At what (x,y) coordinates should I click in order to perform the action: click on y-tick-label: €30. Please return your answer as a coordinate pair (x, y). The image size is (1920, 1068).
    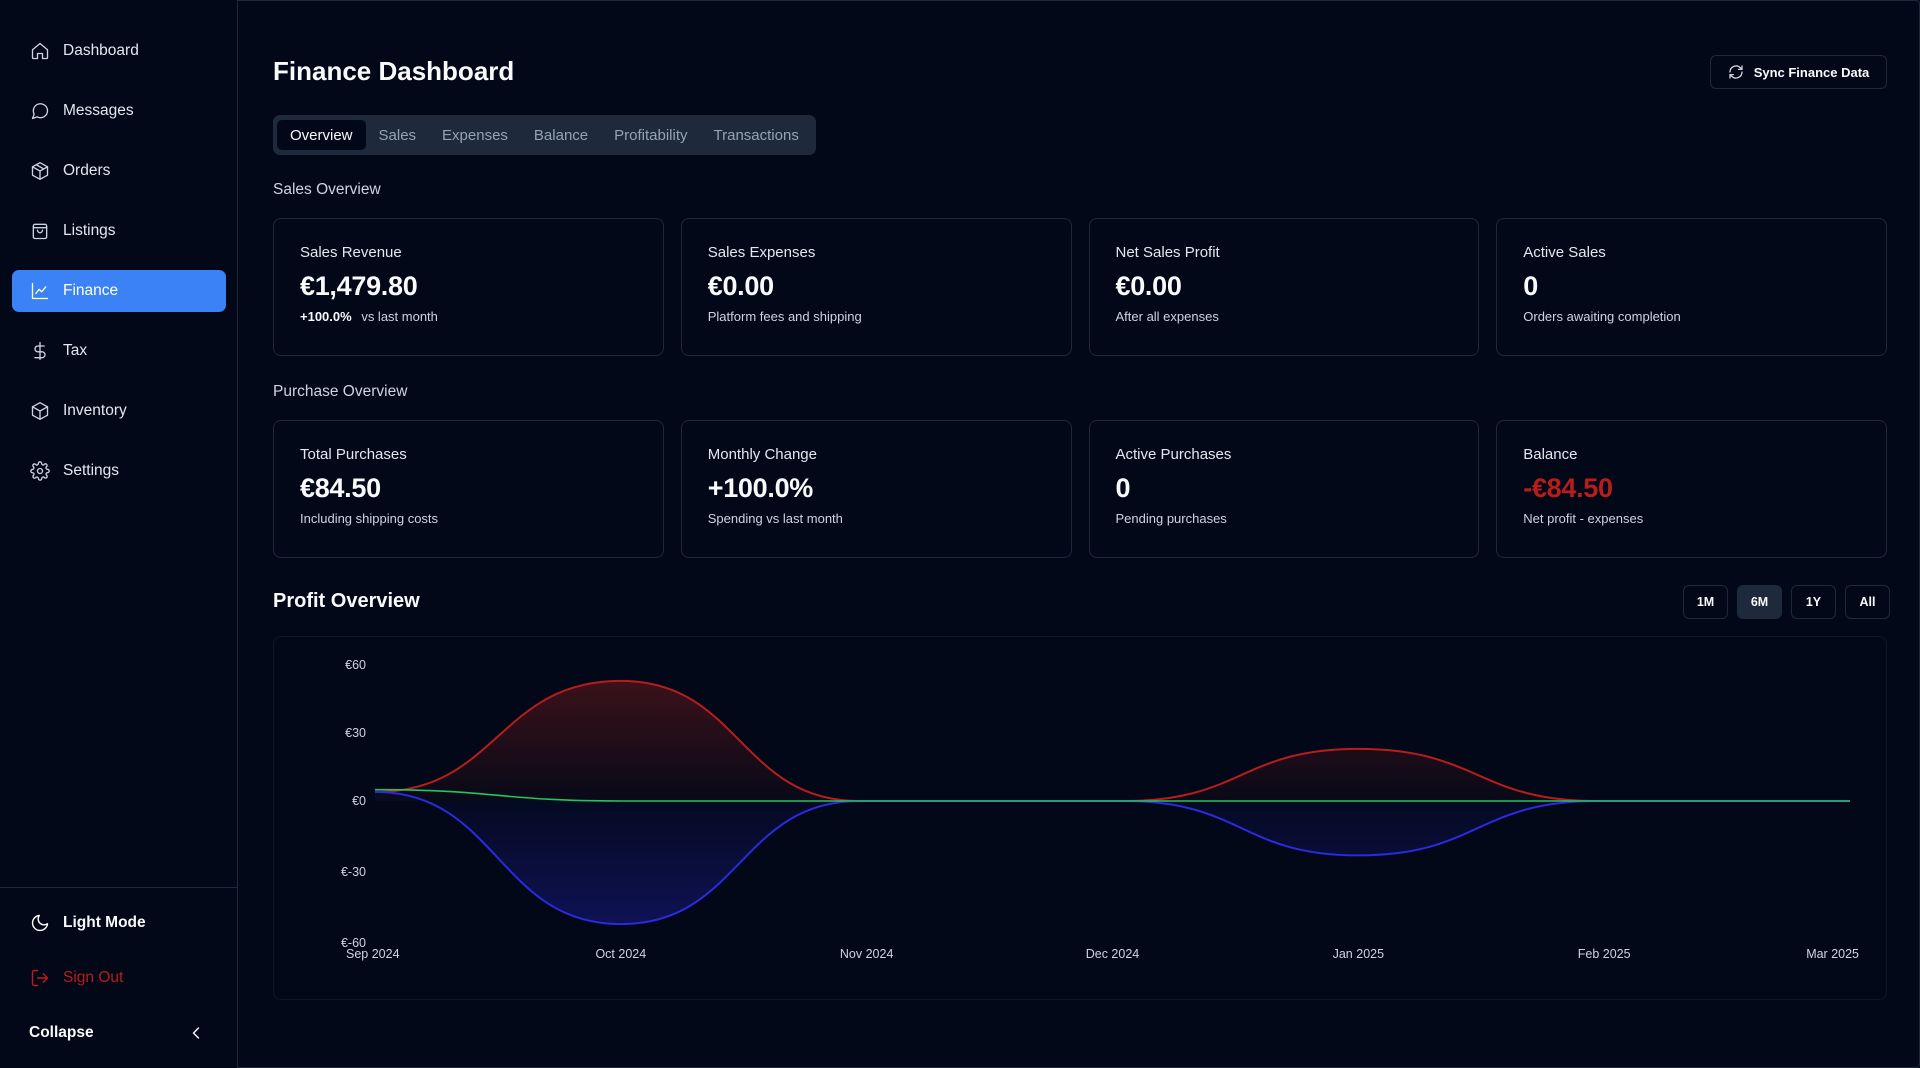
    Looking at the image, I should click on (355, 733).